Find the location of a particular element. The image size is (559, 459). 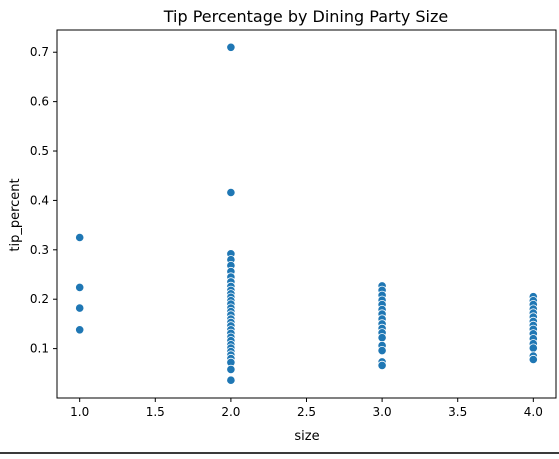

chart-title: Tip Percentage by Dining Party Size is located at coordinates (306, 16).